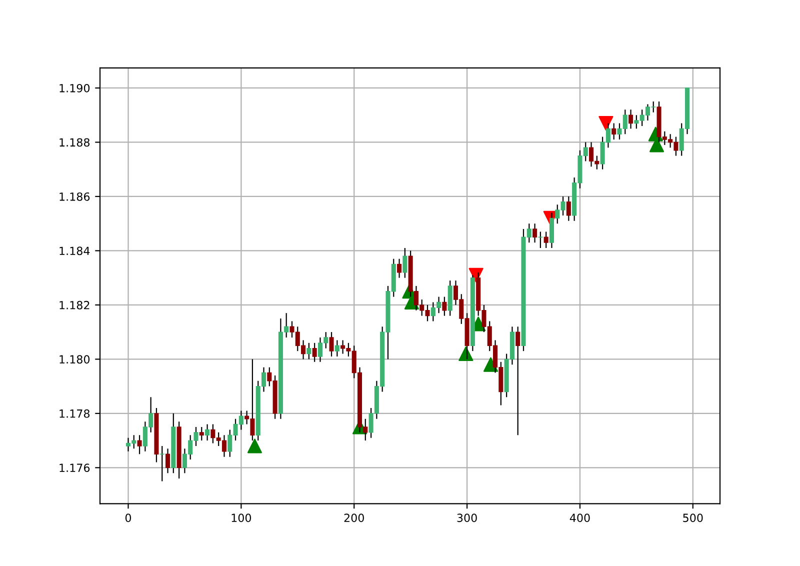 Image resolution: width=800 pixels, height=566 pixels. I want to click on y-tick-label: 1.184, so click(75, 251).